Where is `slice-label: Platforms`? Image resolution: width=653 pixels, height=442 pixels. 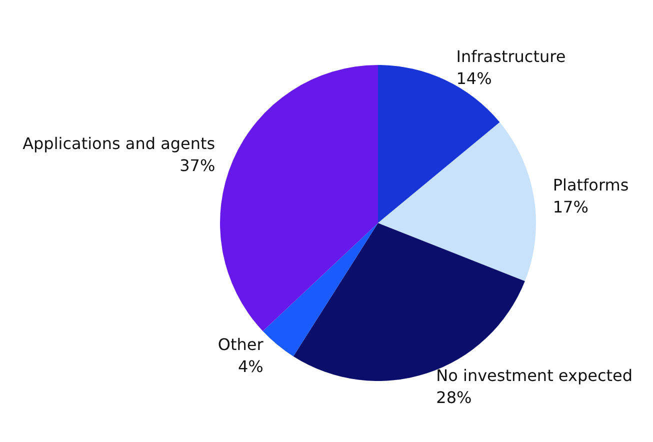 slice-label: Platforms is located at coordinates (590, 185).